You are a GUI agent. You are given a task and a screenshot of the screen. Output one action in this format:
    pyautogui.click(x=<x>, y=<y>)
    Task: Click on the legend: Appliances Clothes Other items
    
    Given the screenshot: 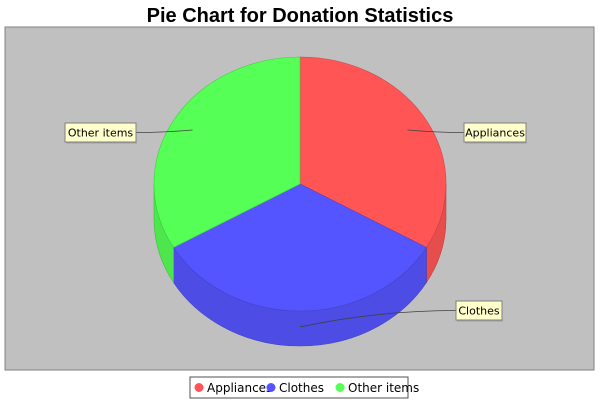 What is the action you would take?
    pyautogui.click(x=304, y=387)
    